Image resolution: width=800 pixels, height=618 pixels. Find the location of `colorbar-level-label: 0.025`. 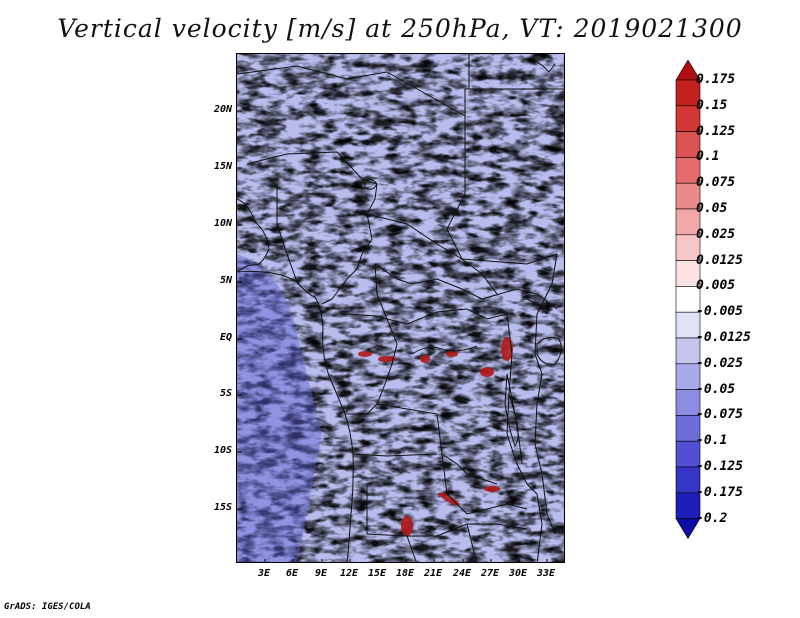

colorbar-level-label: 0.025 is located at coordinates (716, 234).